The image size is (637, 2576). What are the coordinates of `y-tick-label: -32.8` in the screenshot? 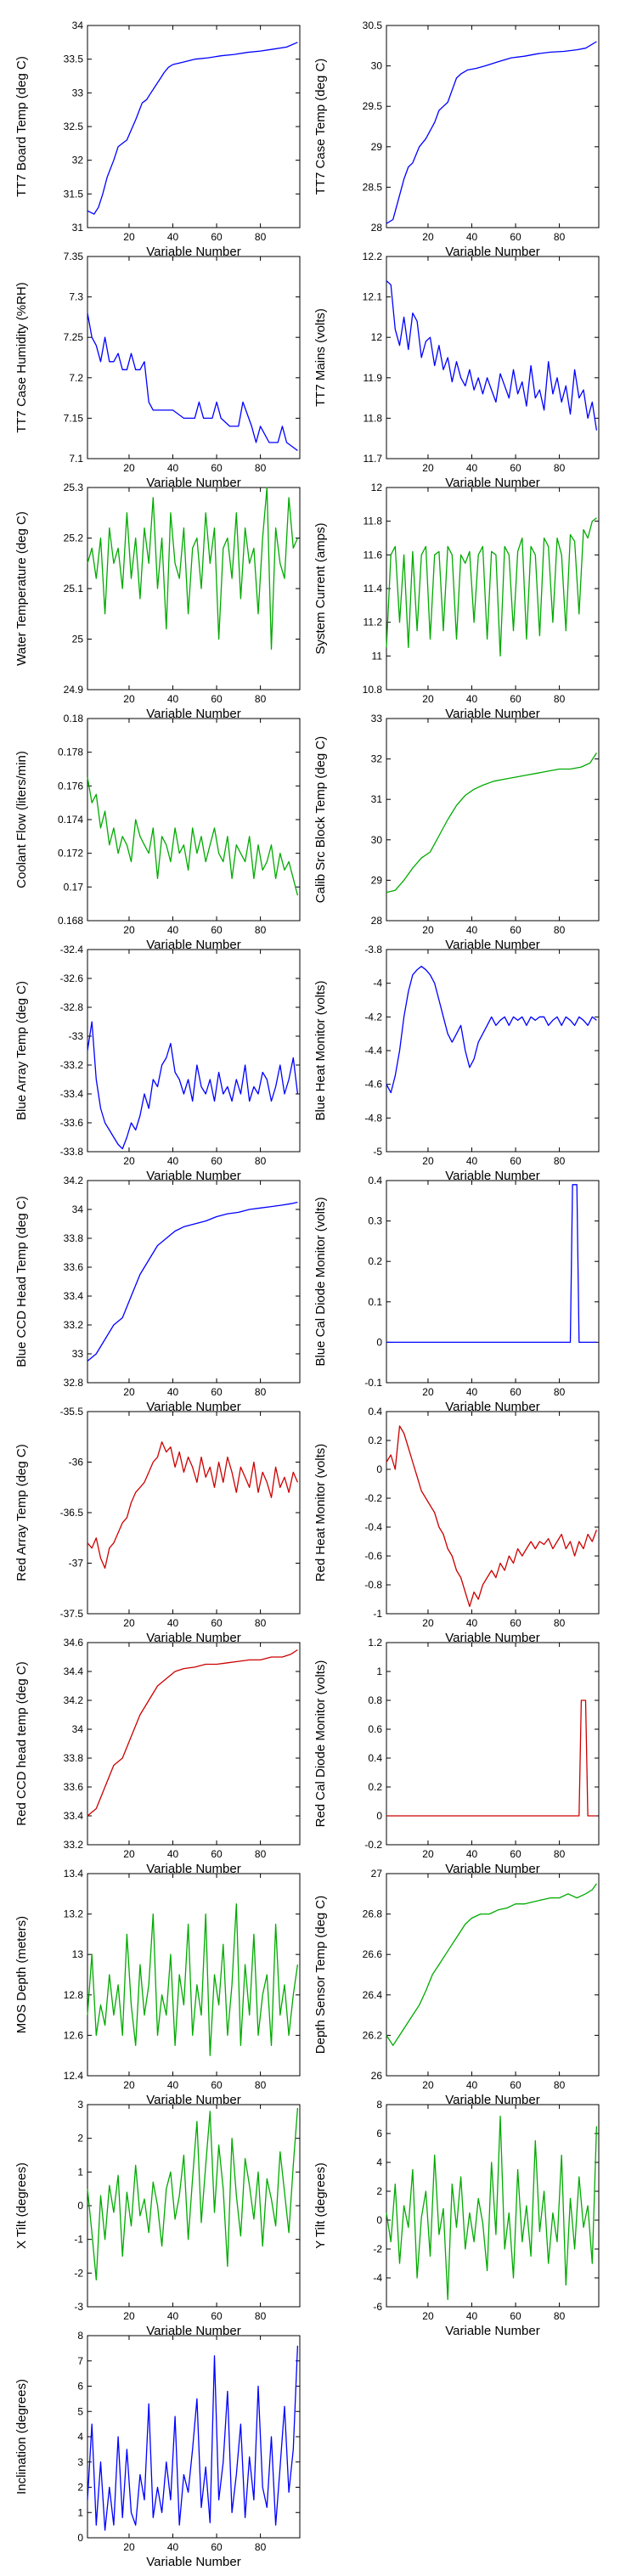 It's located at (72, 1007).